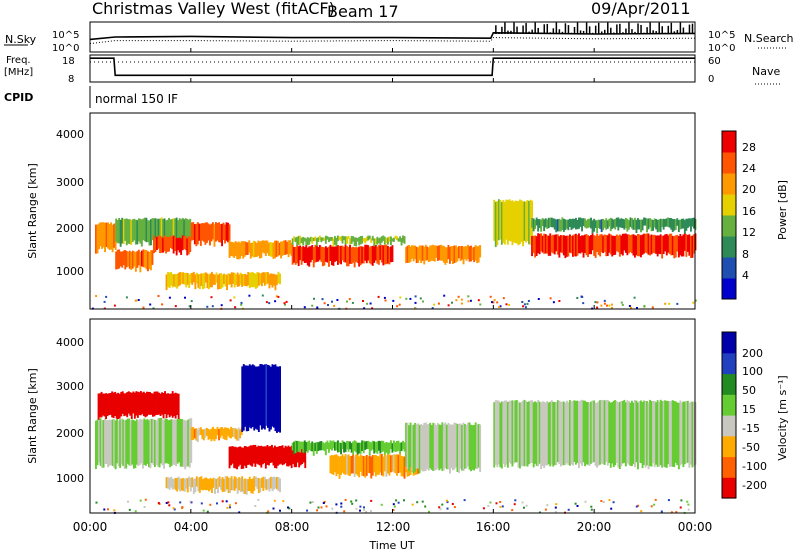 The height and width of the screenshot is (554, 800). Describe the element at coordinates (70, 134) in the screenshot. I see `power-ytick-4000: 4000` at that location.